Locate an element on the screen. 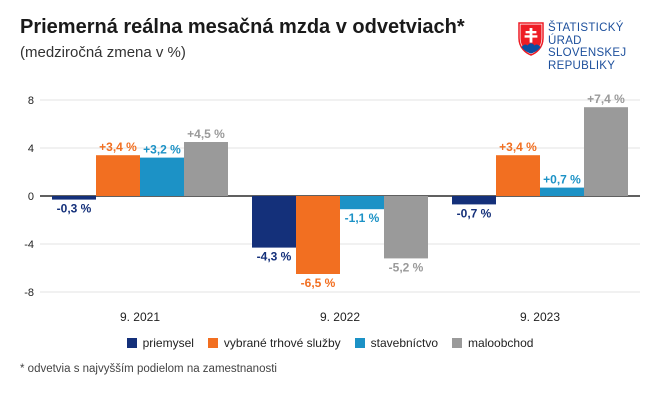 The image size is (660, 400). statistical-office-logo: ŠTATISTICKÝ ÚRAD SLOVENSKEJ REPUBLIKY is located at coordinates (583, 50).